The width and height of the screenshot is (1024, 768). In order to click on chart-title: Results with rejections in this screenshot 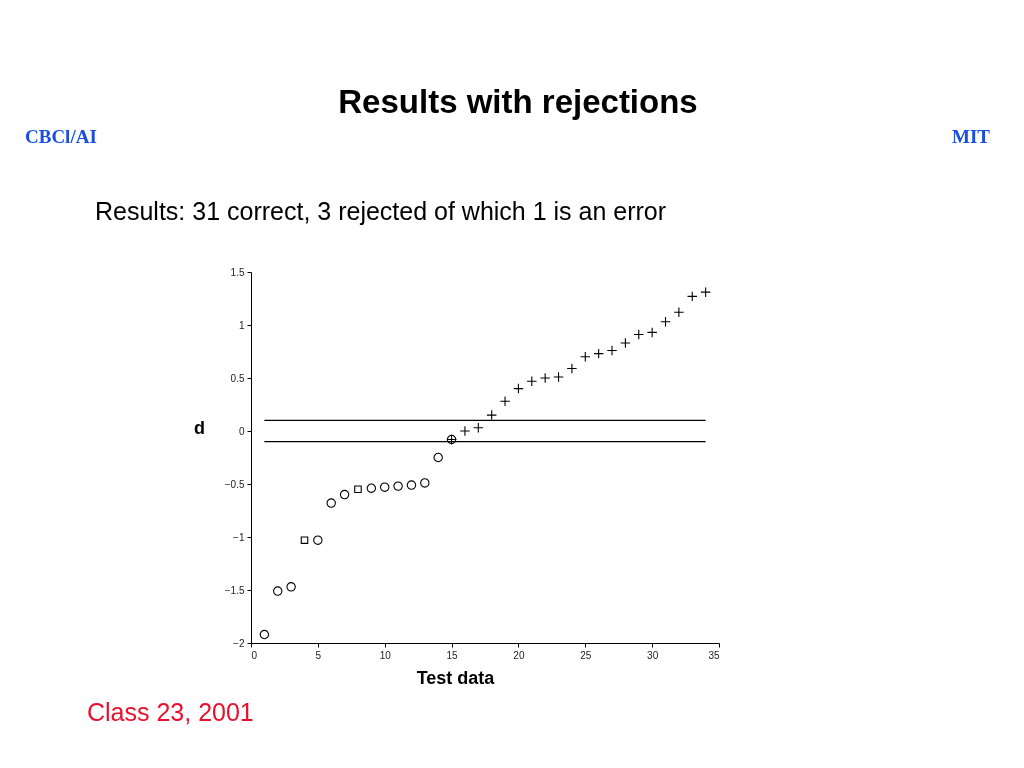, I will do `click(518, 101)`.